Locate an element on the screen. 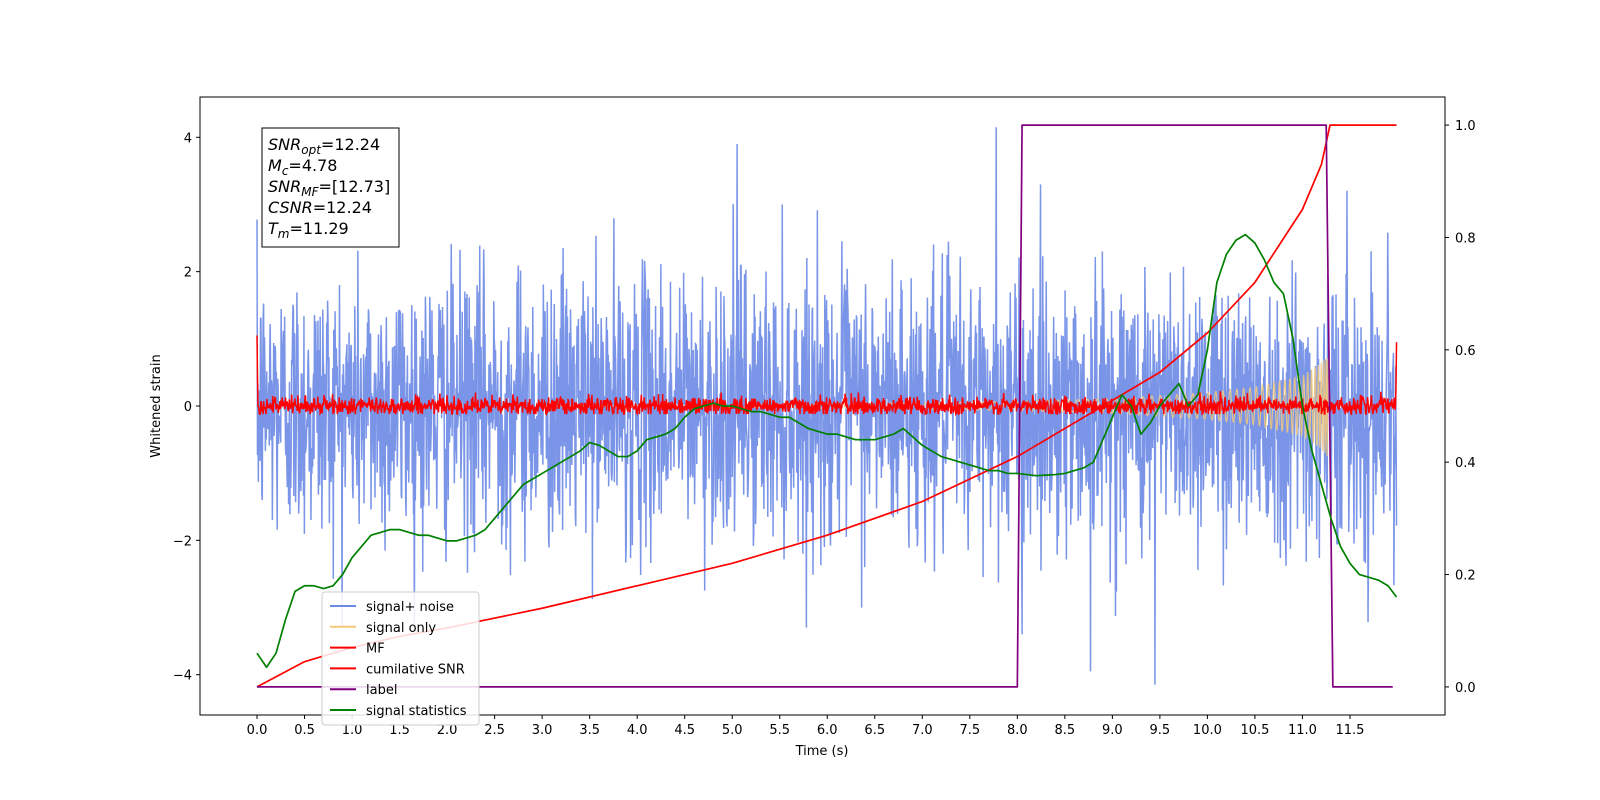  x-tick-label: 6.0 is located at coordinates (827, 730).